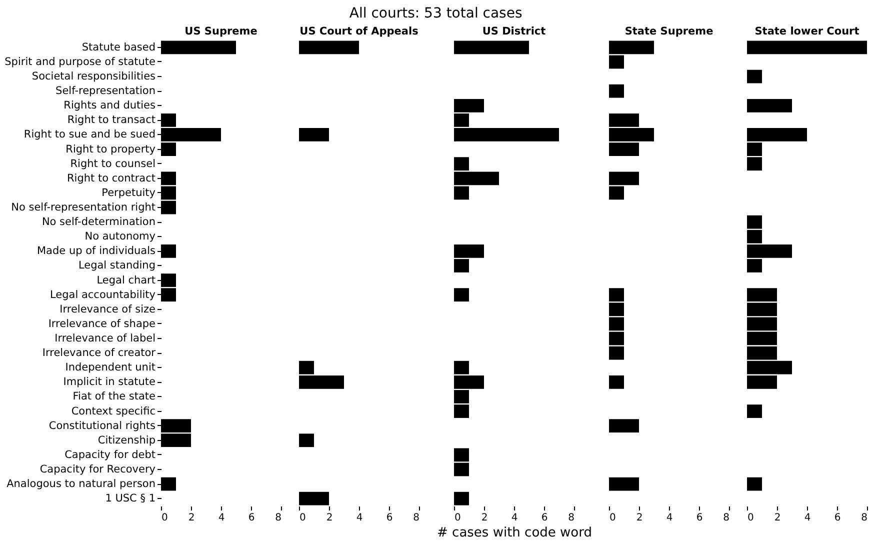  I want to click on y-tick-label: Irrelevance of creator, so click(99, 353).